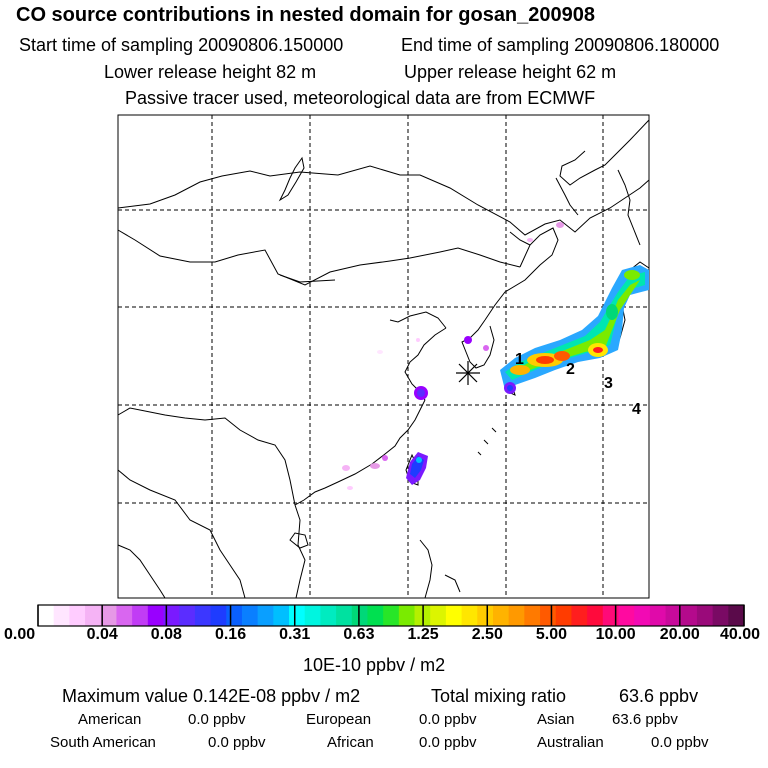 Image resolution: width=768 pixels, height=768 pixels. I want to click on colorbar-tick-label: 2.50, so click(487, 634).